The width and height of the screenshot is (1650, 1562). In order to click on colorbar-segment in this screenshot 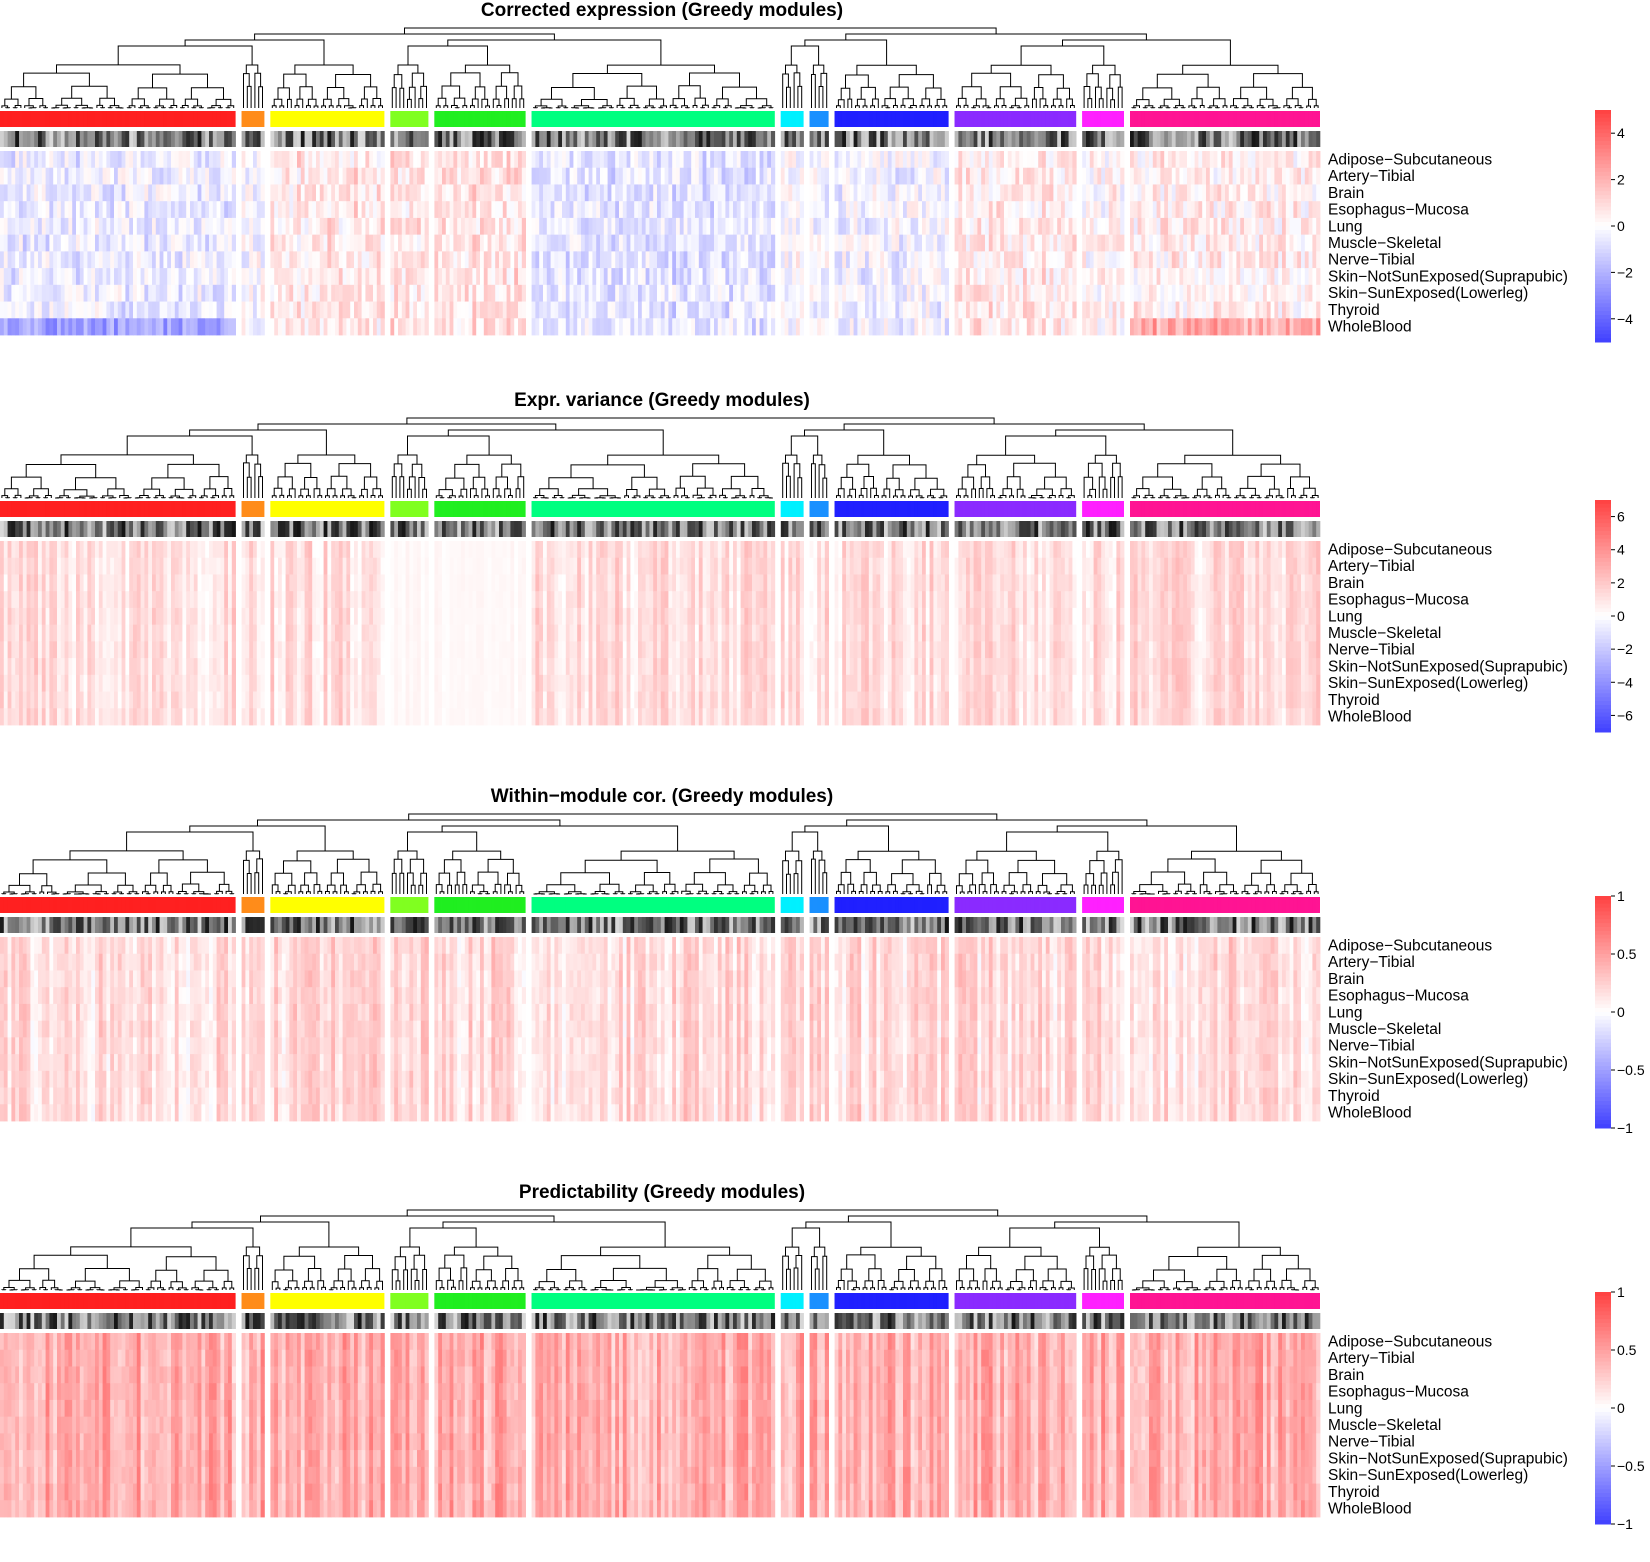, I will do `click(1603, 178)`.